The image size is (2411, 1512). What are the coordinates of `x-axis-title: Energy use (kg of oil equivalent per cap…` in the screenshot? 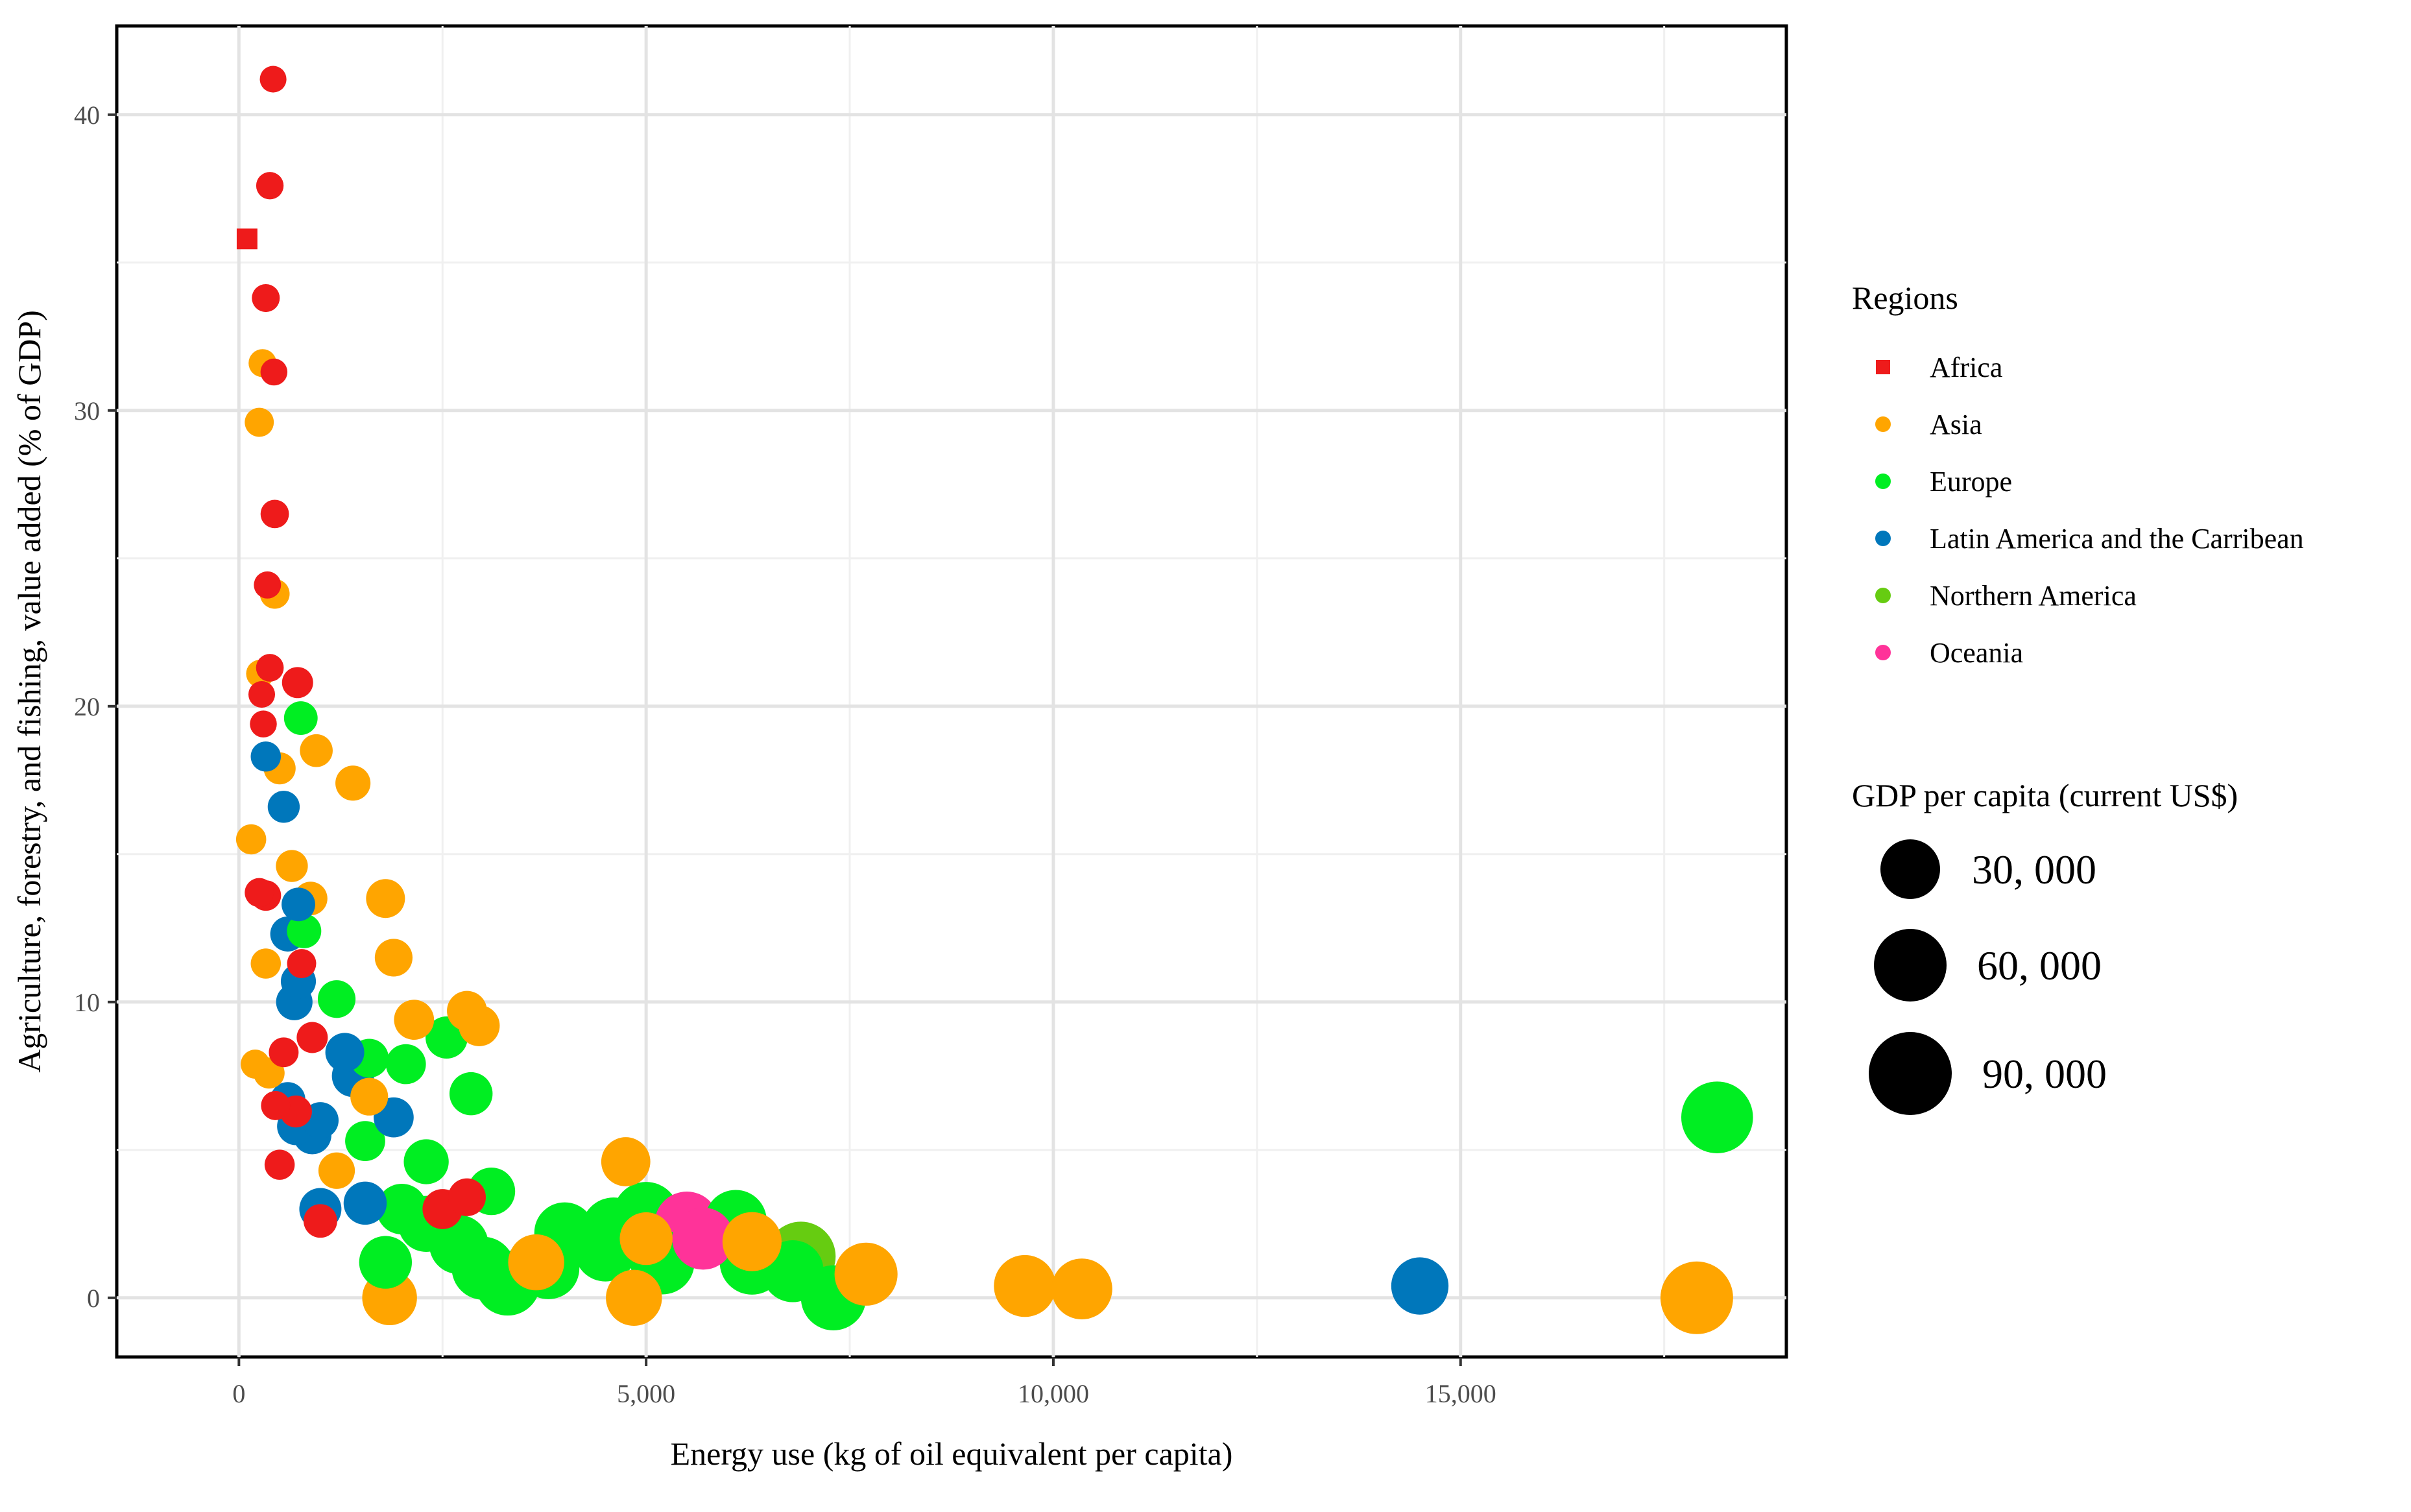 It's located at (952, 1453).